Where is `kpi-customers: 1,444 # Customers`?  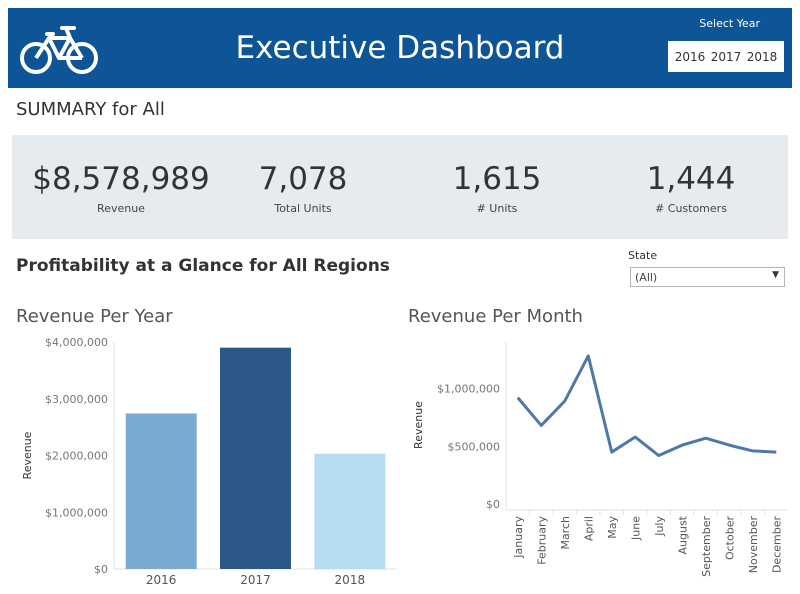 kpi-customers: 1,444 # Customers is located at coordinates (691, 187).